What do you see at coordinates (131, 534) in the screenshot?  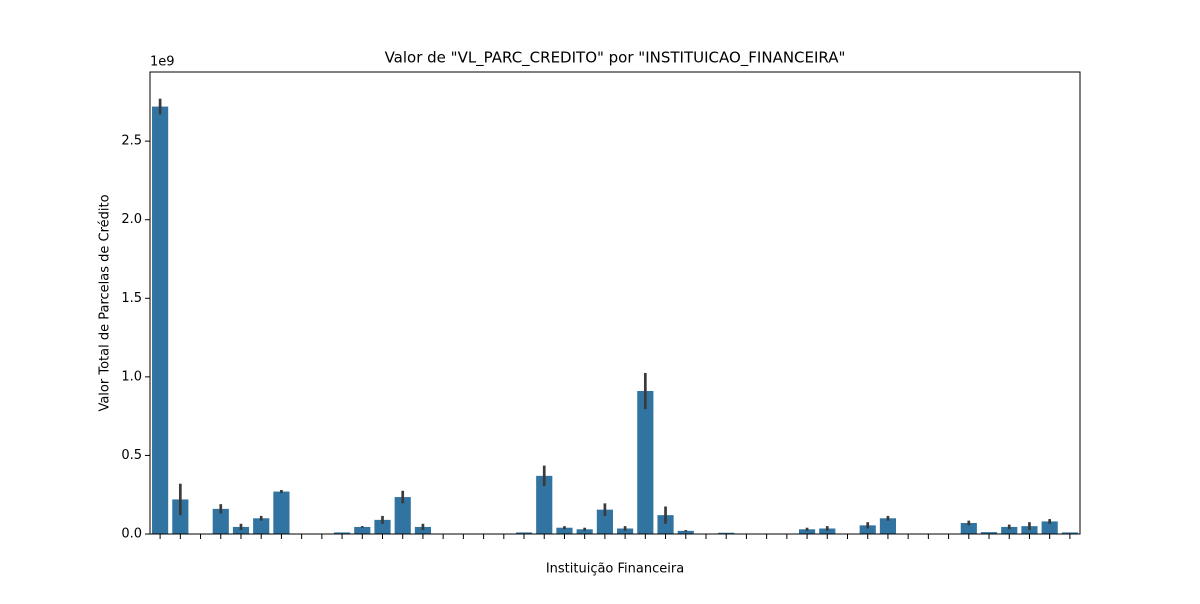 I see `y-tick-label: 0.0` at bounding box center [131, 534].